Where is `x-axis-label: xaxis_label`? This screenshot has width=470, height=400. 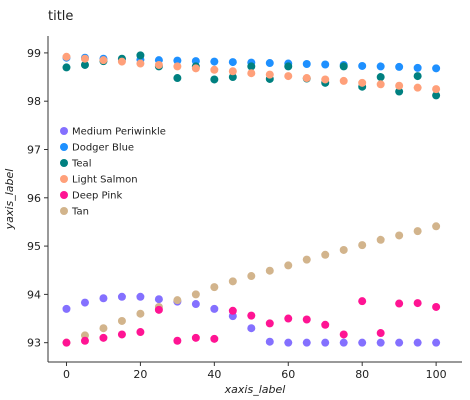 x-axis-label: xaxis_label is located at coordinates (255, 389).